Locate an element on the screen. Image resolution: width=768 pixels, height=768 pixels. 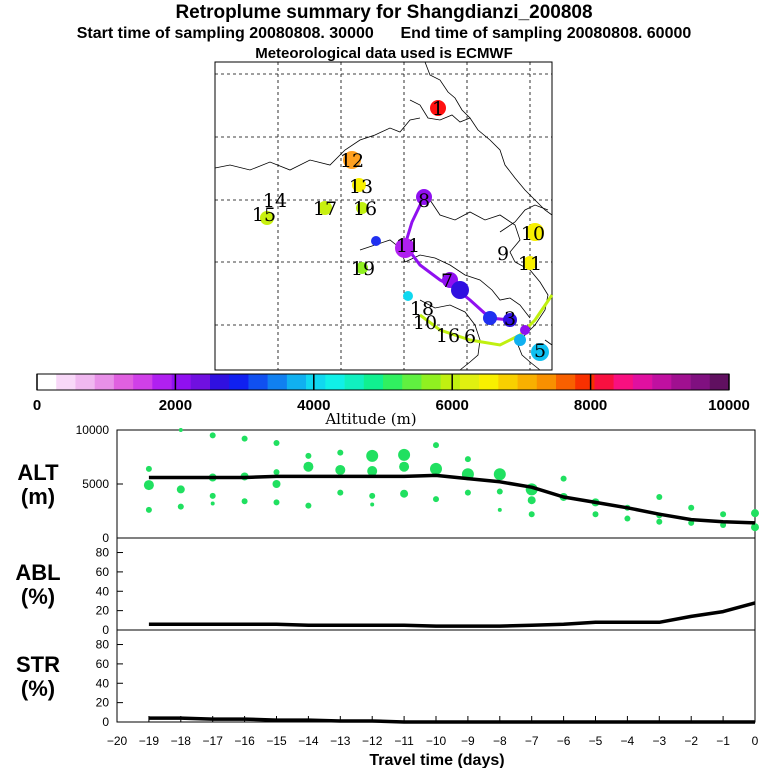
map-day-label: 9 is located at coordinates (503, 254).